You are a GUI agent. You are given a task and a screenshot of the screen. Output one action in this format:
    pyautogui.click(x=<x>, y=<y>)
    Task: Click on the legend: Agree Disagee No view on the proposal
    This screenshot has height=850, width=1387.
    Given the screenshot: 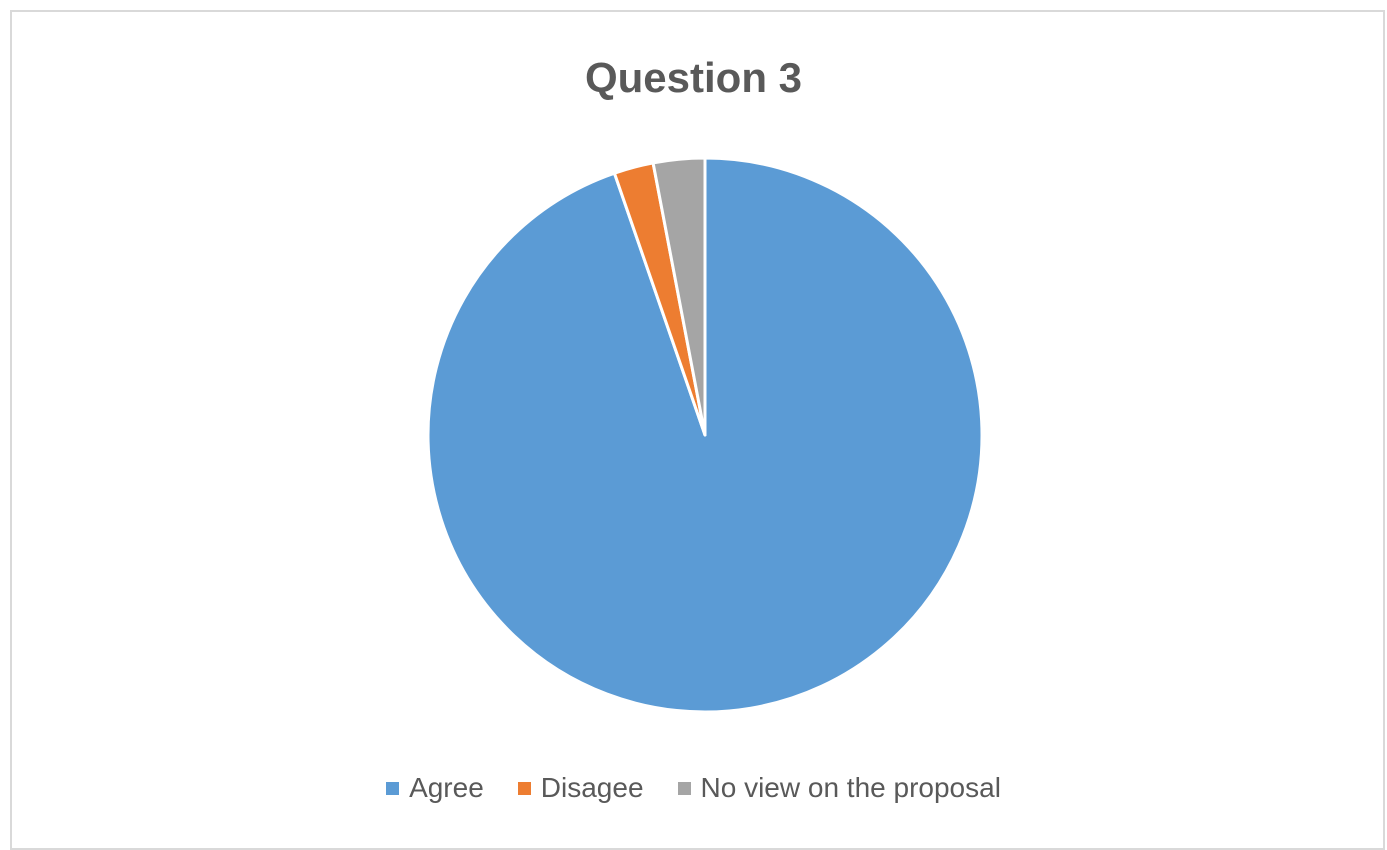 What is the action you would take?
    pyautogui.click(x=693, y=788)
    